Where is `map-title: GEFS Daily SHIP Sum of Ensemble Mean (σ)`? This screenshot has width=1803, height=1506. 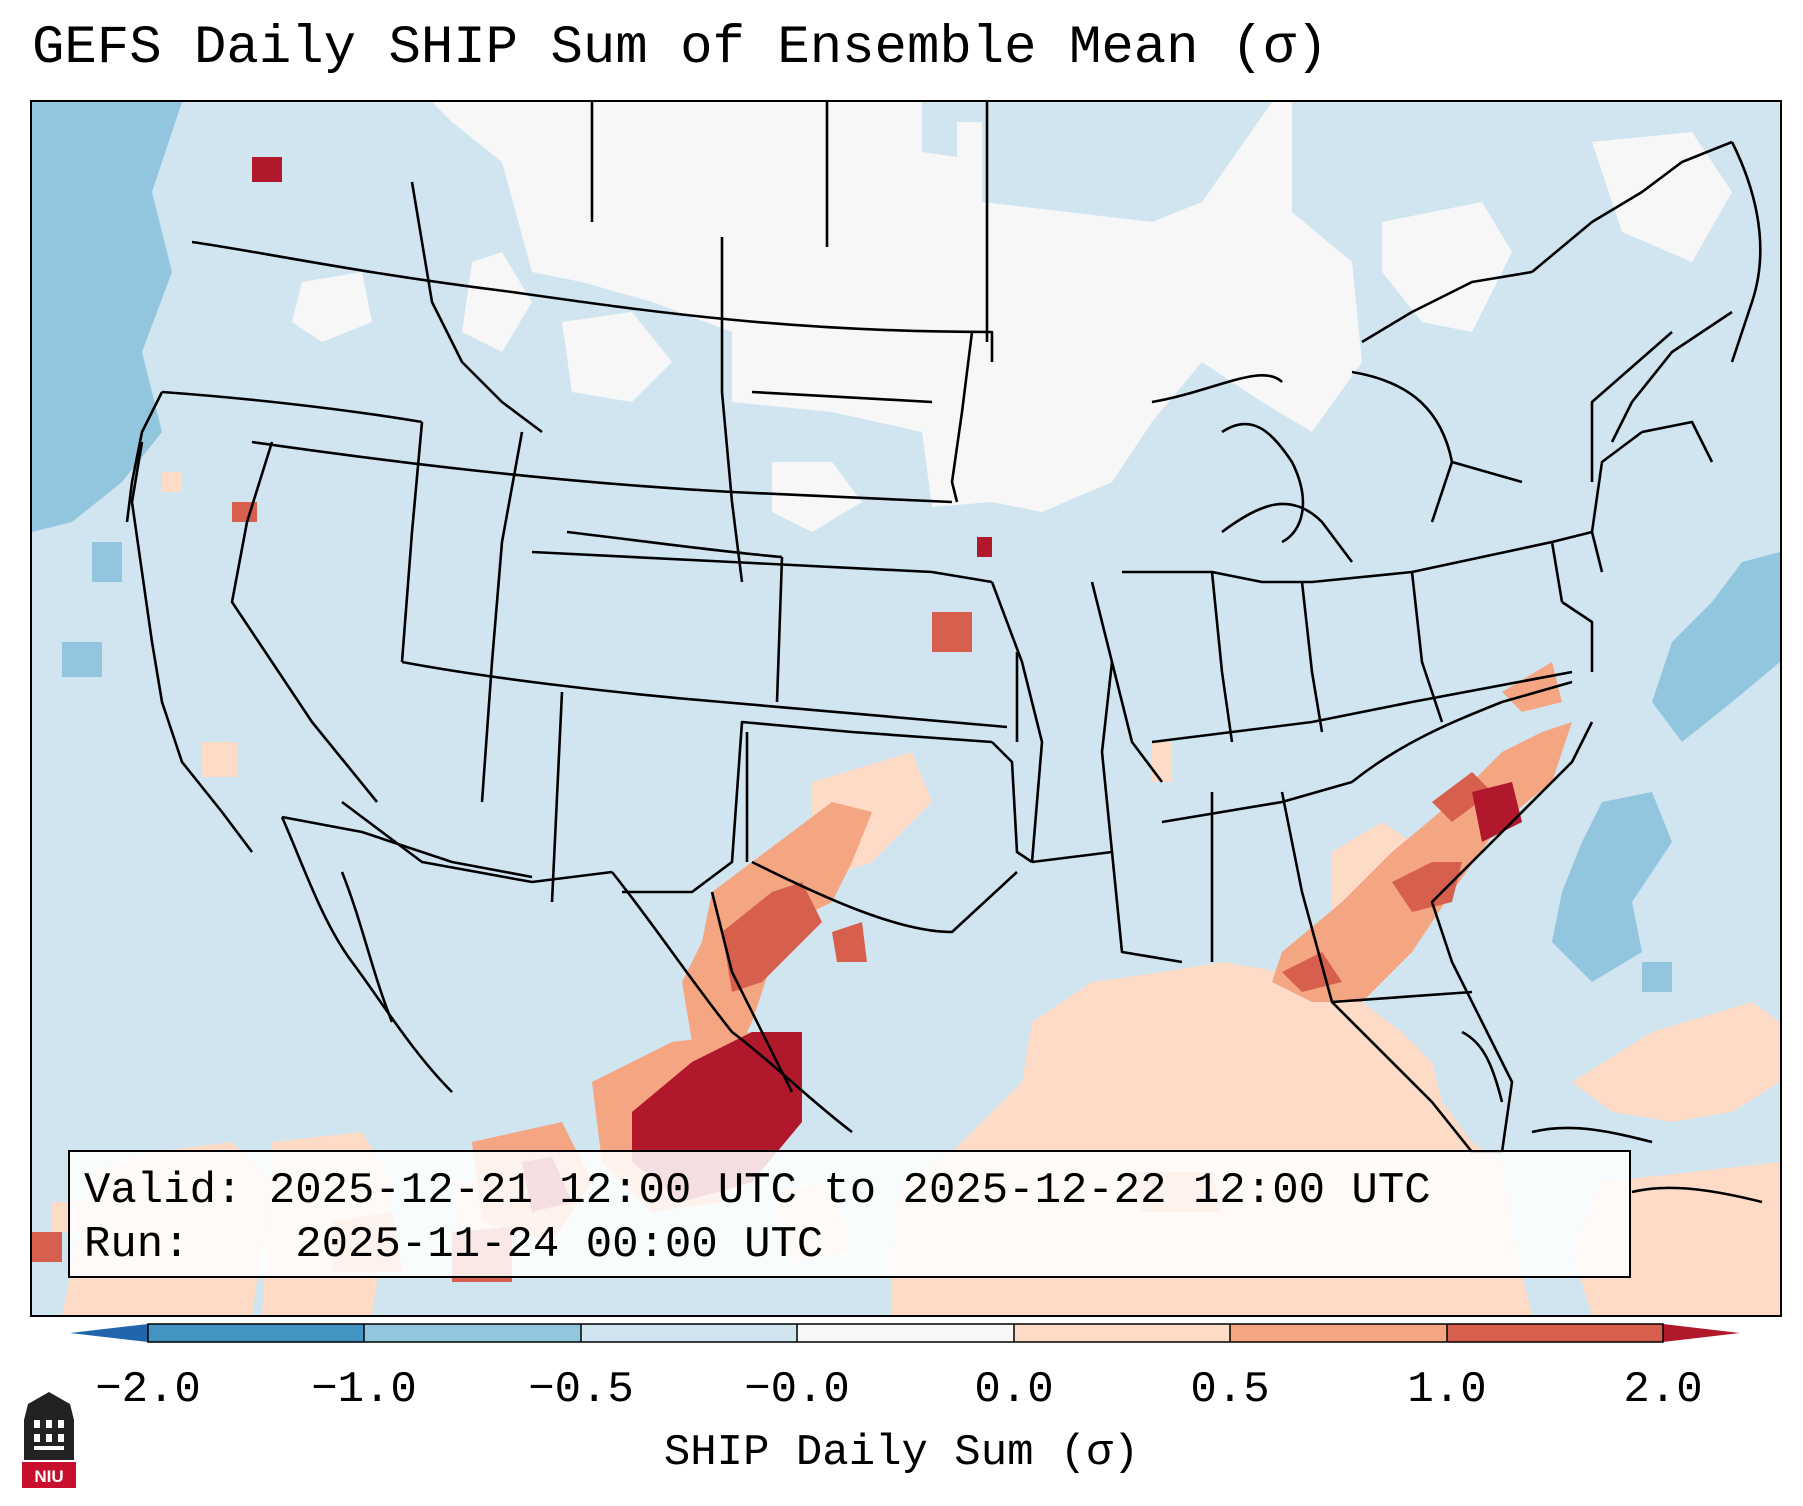 map-title: GEFS Daily SHIP Sum of Ensemble Mean (σ) is located at coordinates (680, 48).